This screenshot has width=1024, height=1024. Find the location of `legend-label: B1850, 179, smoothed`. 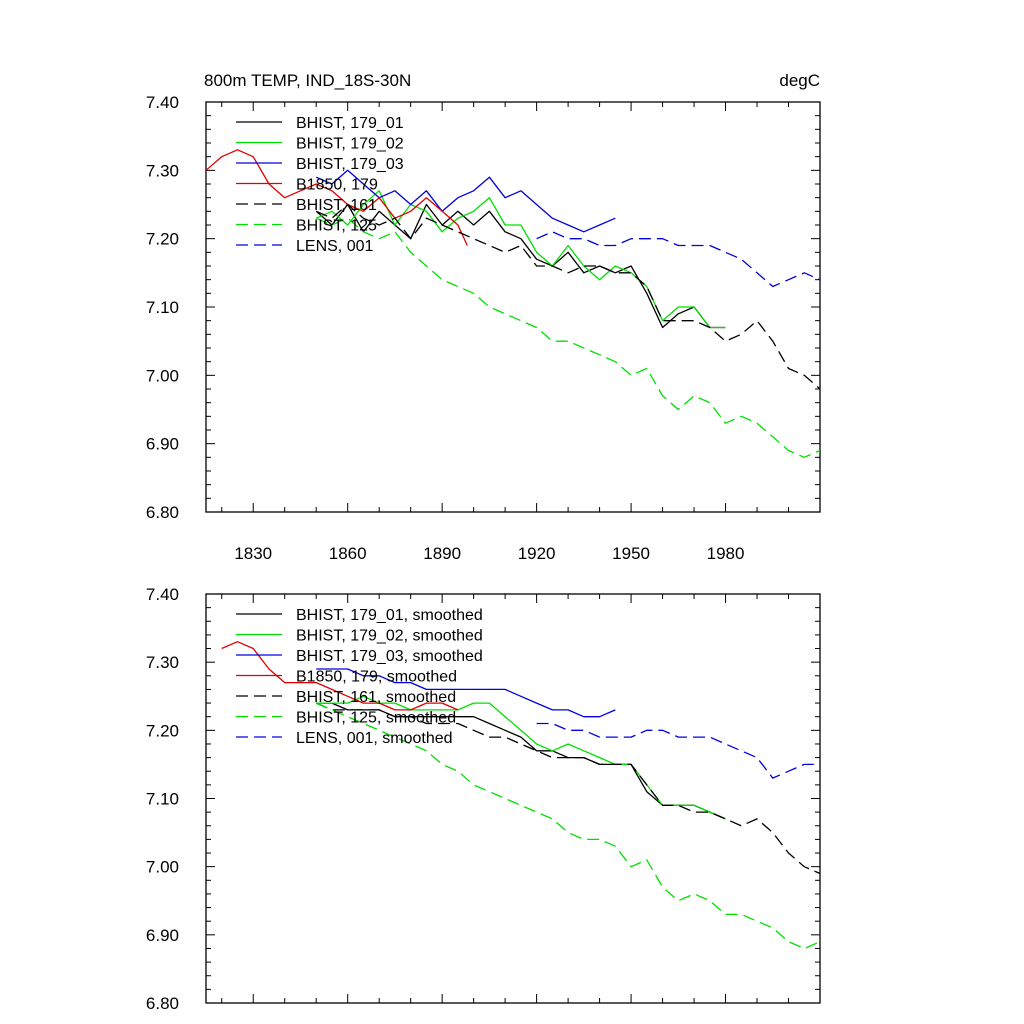

legend-label: B1850, 179, smoothed is located at coordinates (376, 677).